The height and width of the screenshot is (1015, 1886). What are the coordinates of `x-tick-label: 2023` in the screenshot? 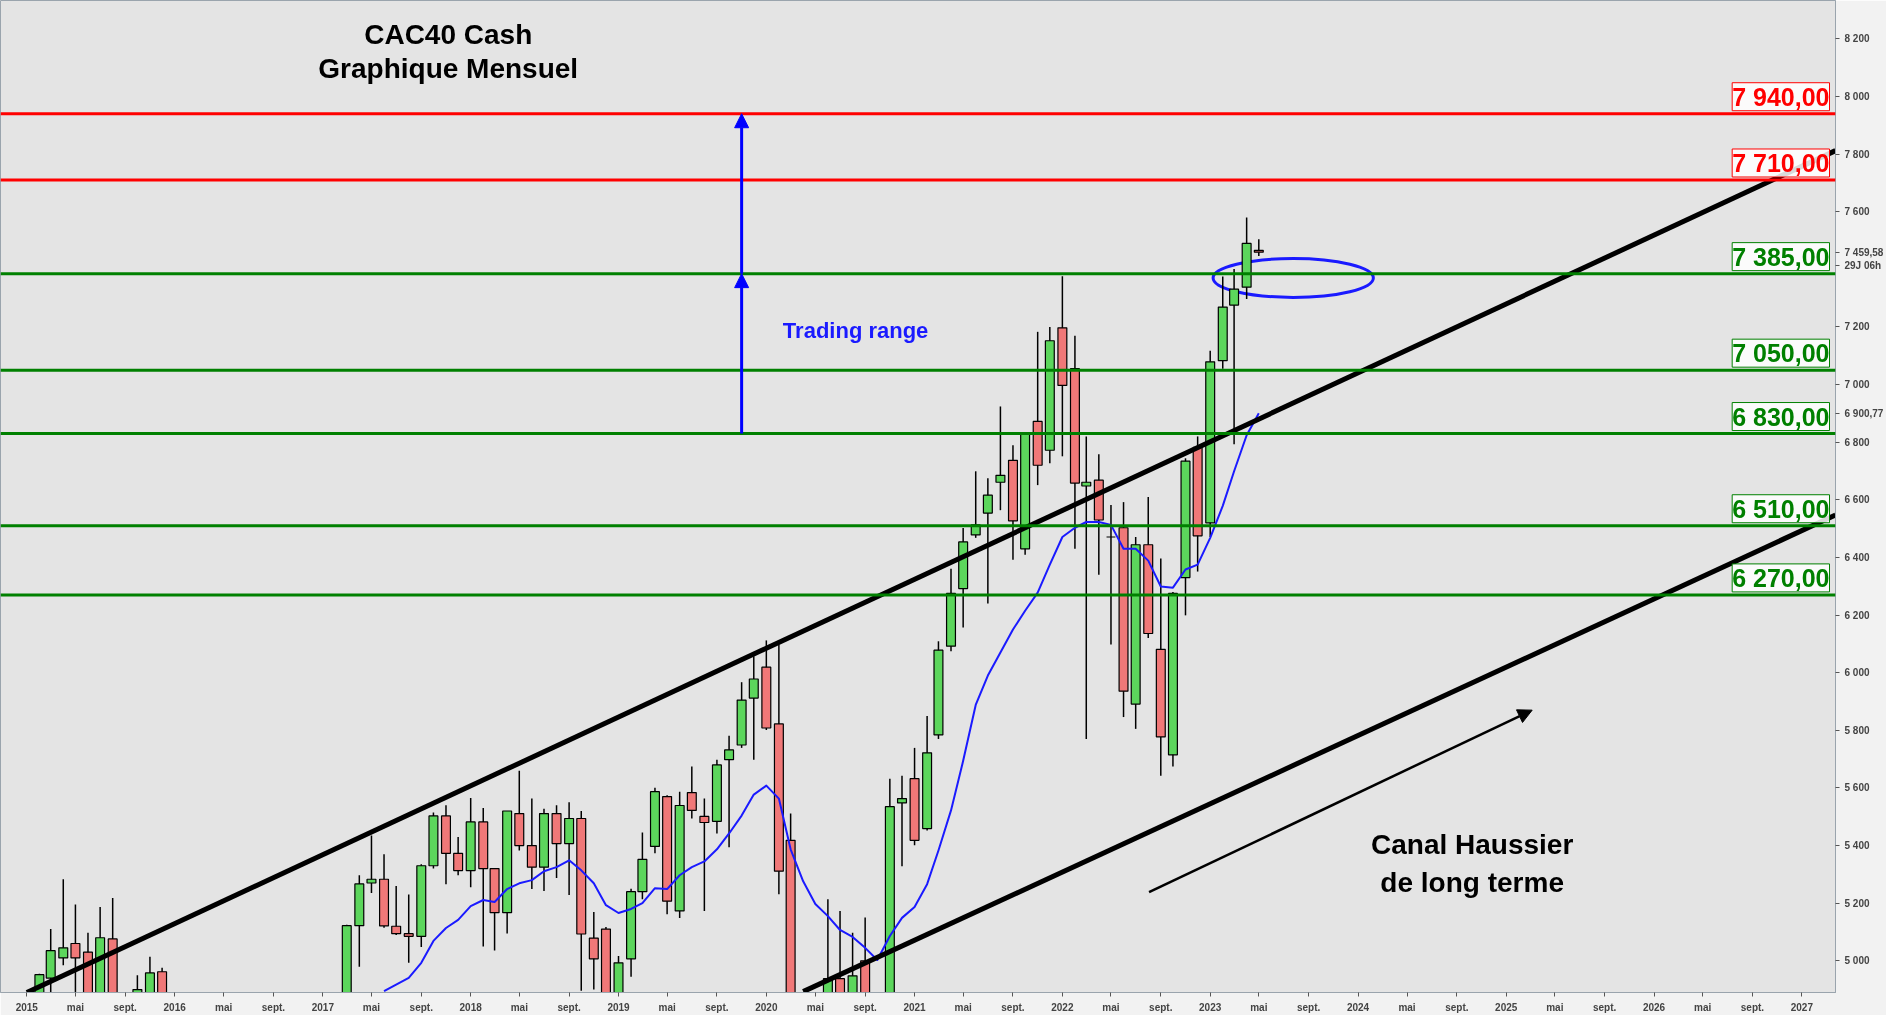 It's located at (1210, 1007).